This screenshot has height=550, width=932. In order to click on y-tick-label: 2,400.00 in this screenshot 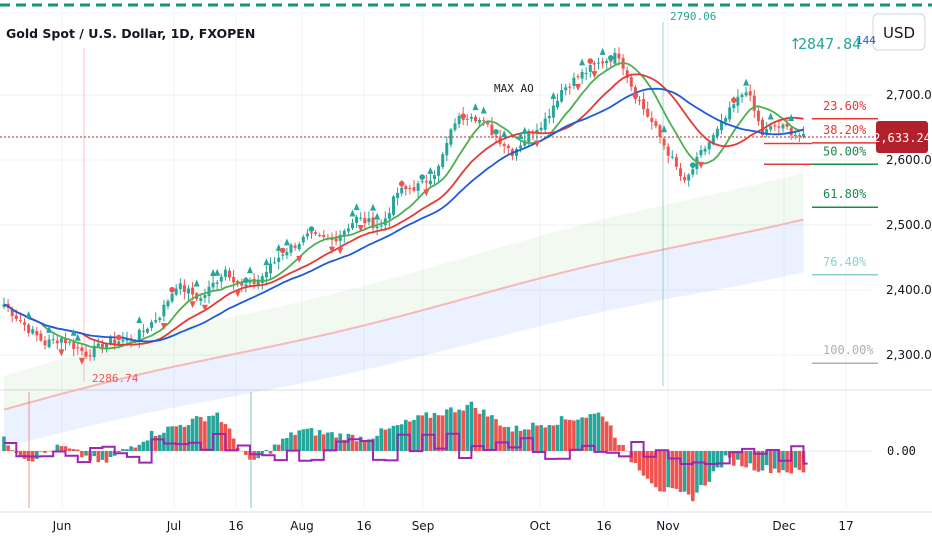, I will do `click(909, 290)`.